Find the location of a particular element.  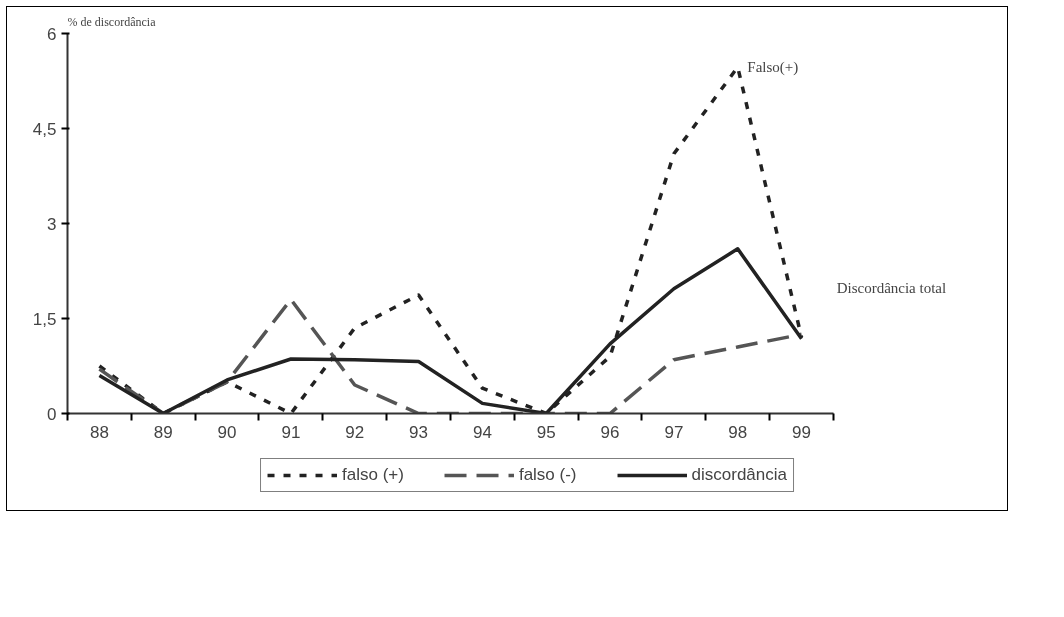

x-tick-label: 94 is located at coordinates (482, 432).